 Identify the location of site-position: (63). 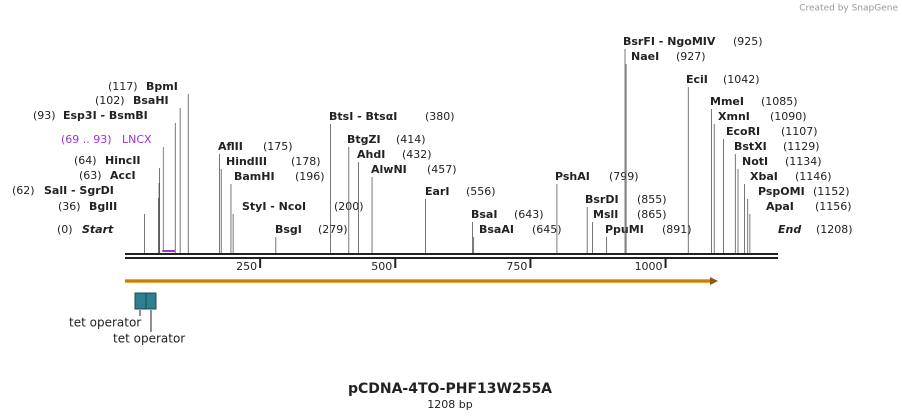
(90, 175).